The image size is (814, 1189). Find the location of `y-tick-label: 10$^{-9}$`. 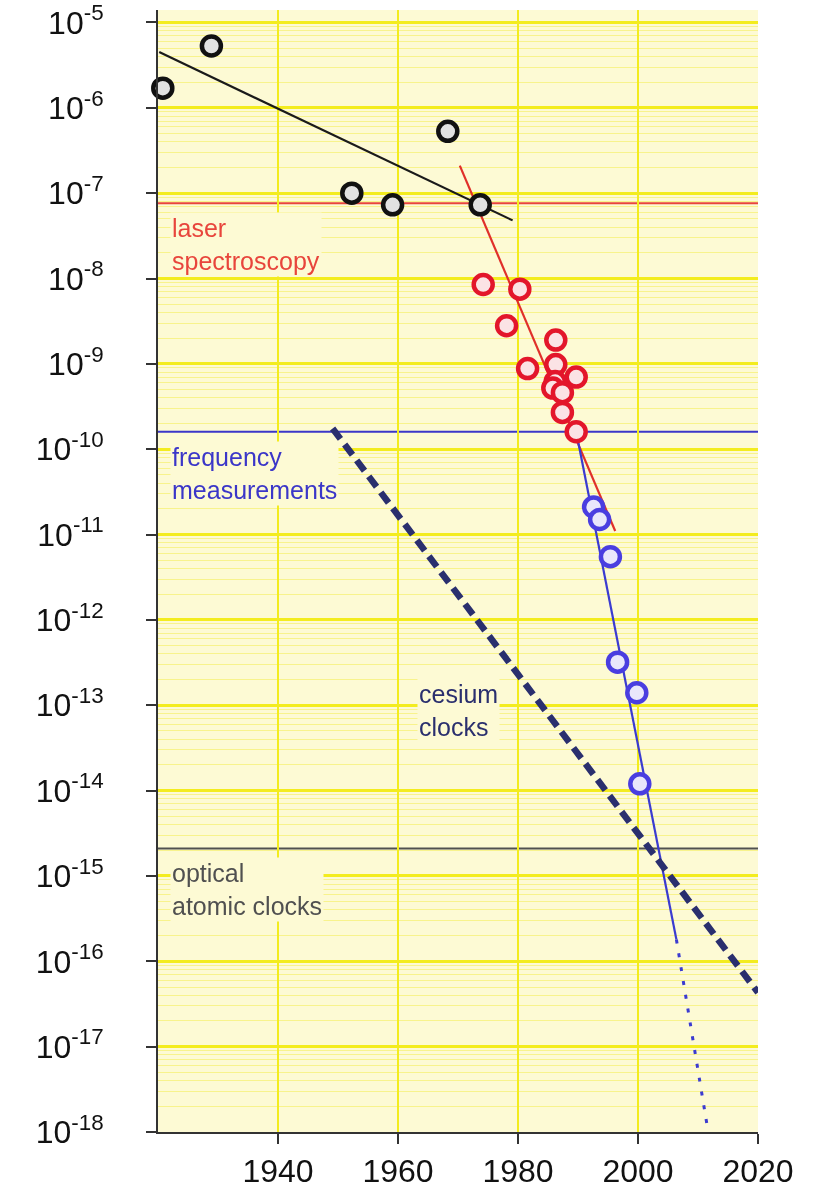

y-tick-label: 10$^{-9}$ is located at coordinates (76, 362).